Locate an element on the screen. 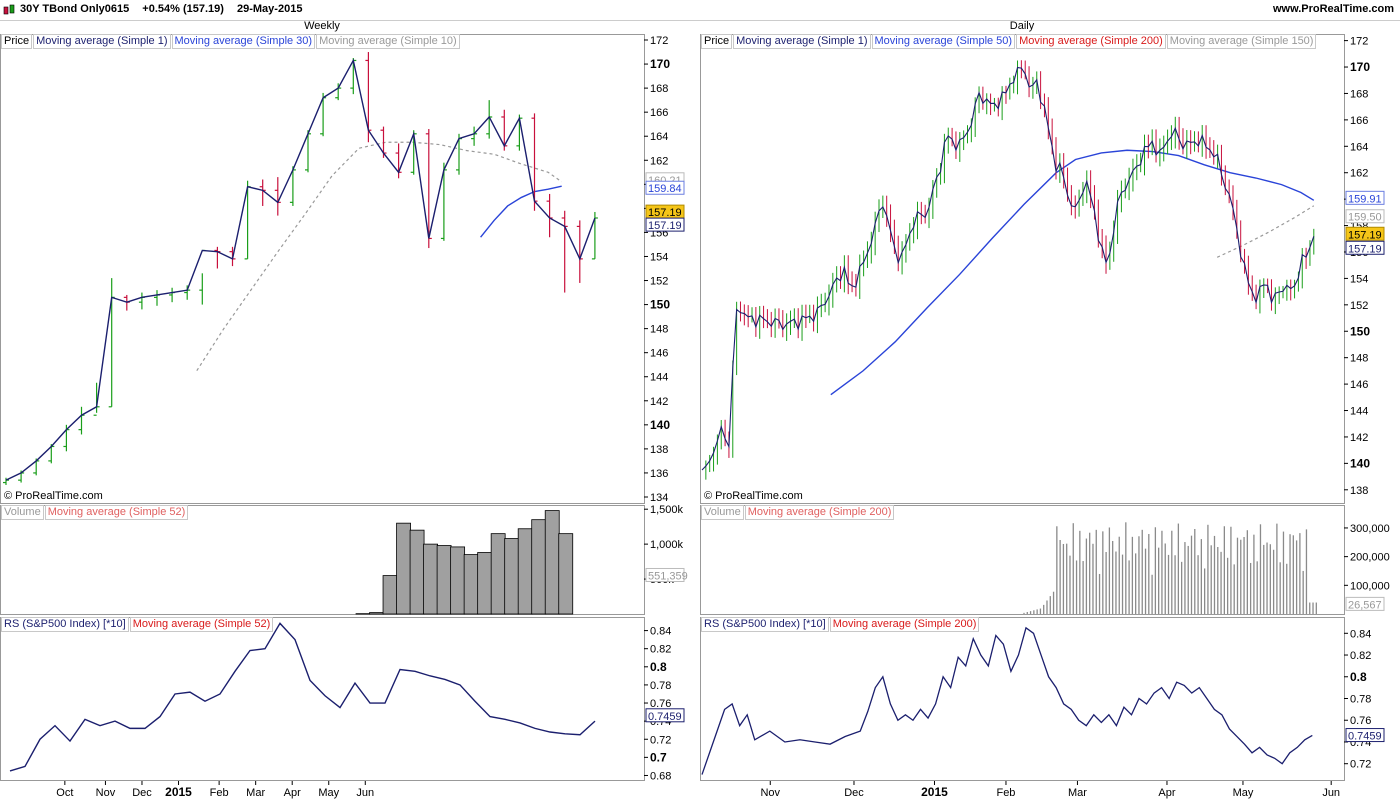  weekly-price-y-tick-label: 152 is located at coordinates (659, 282).